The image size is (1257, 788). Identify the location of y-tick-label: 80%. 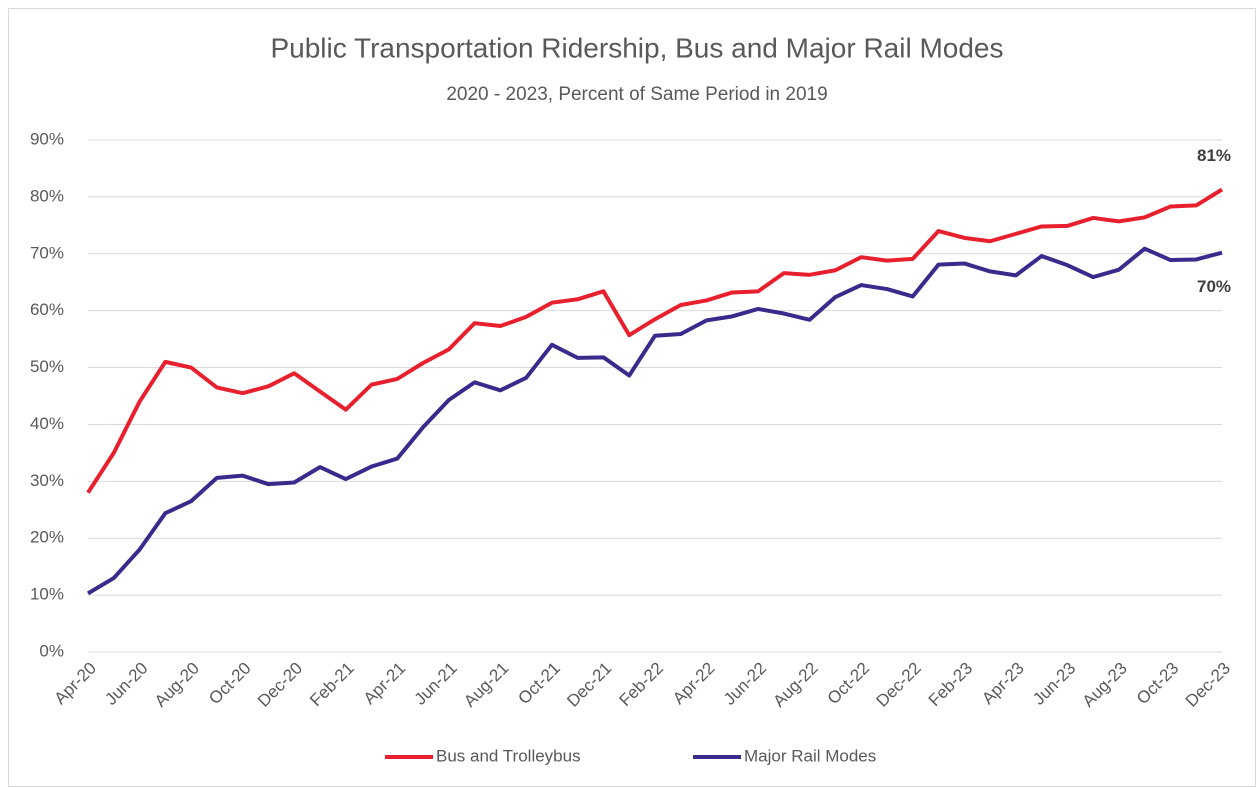
(47, 195).